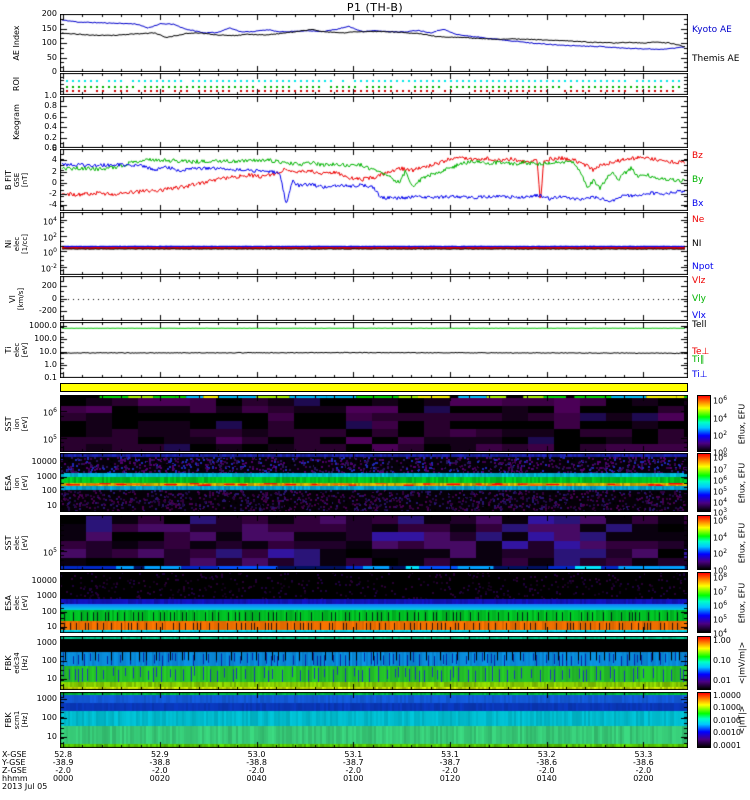 The image size is (750, 800). What do you see at coordinates (14, 754) in the screenshot?
I see `xaxis-row-label-x-gse: X-GSE` at bounding box center [14, 754].